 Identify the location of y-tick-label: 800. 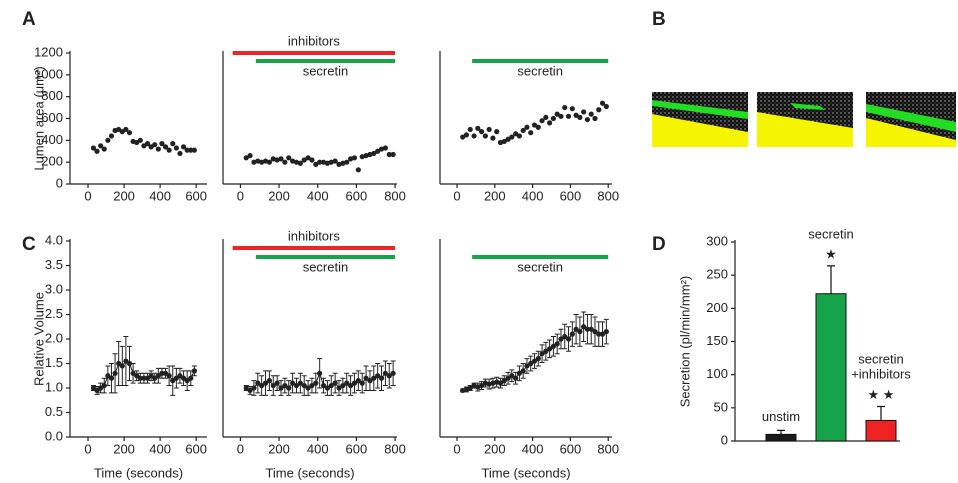
(52, 95).